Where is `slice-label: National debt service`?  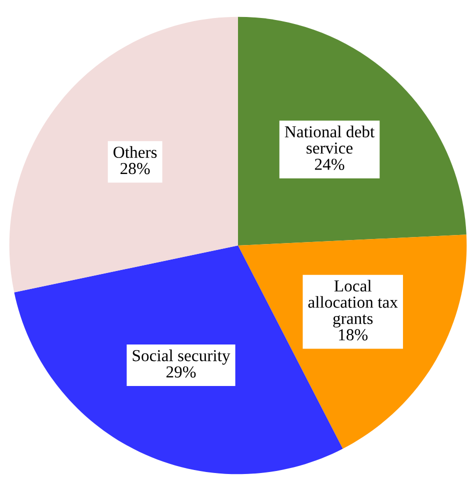 slice-label: National debt service is located at coordinates (329, 140).